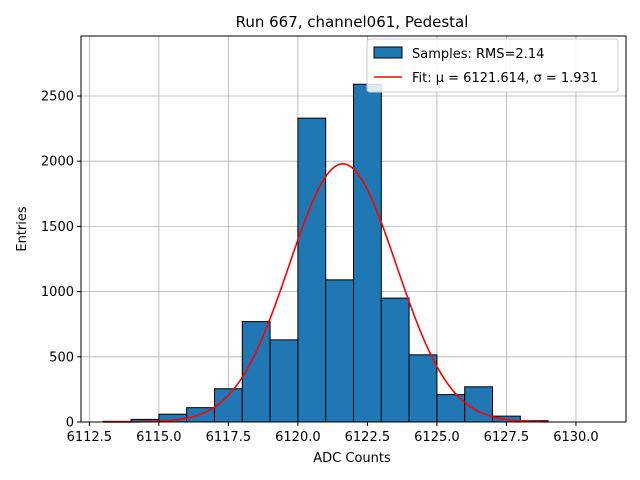 This screenshot has height=480, width=640. I want to click on y-tick-label-2: 1000, so click(57, 292).